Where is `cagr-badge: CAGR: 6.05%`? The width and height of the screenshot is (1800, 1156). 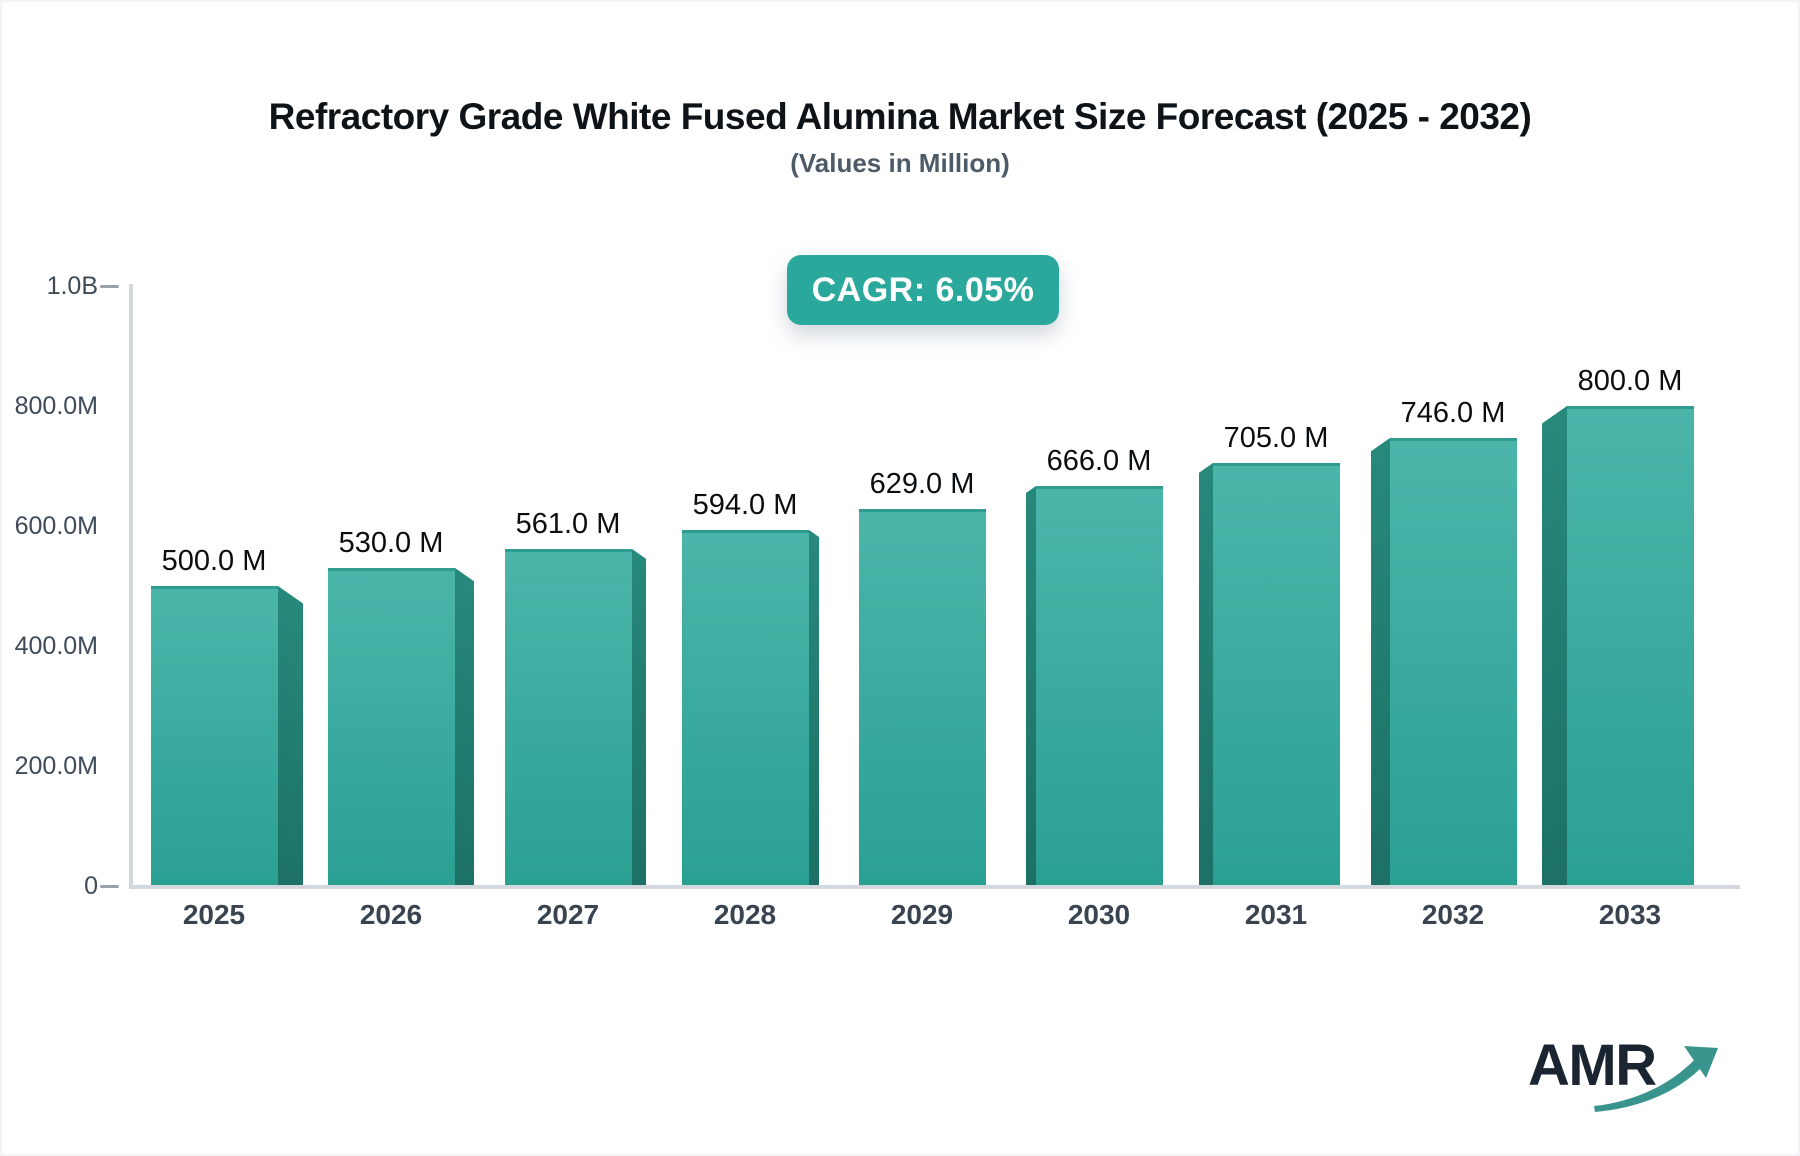 cagr-badge: CAGR: 6.05% is located at coordinates (923, 290).